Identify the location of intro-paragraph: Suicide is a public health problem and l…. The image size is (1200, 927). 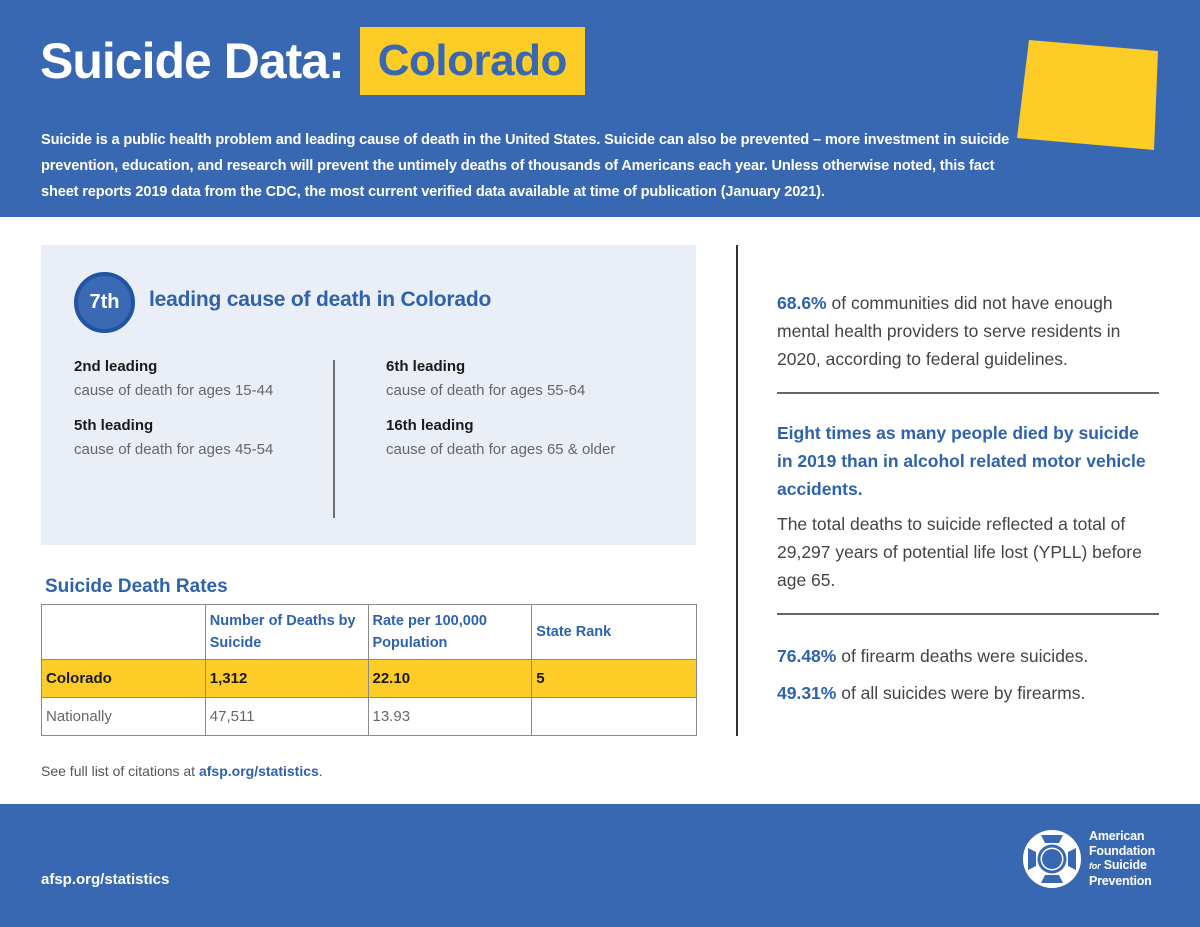
(525, 166).